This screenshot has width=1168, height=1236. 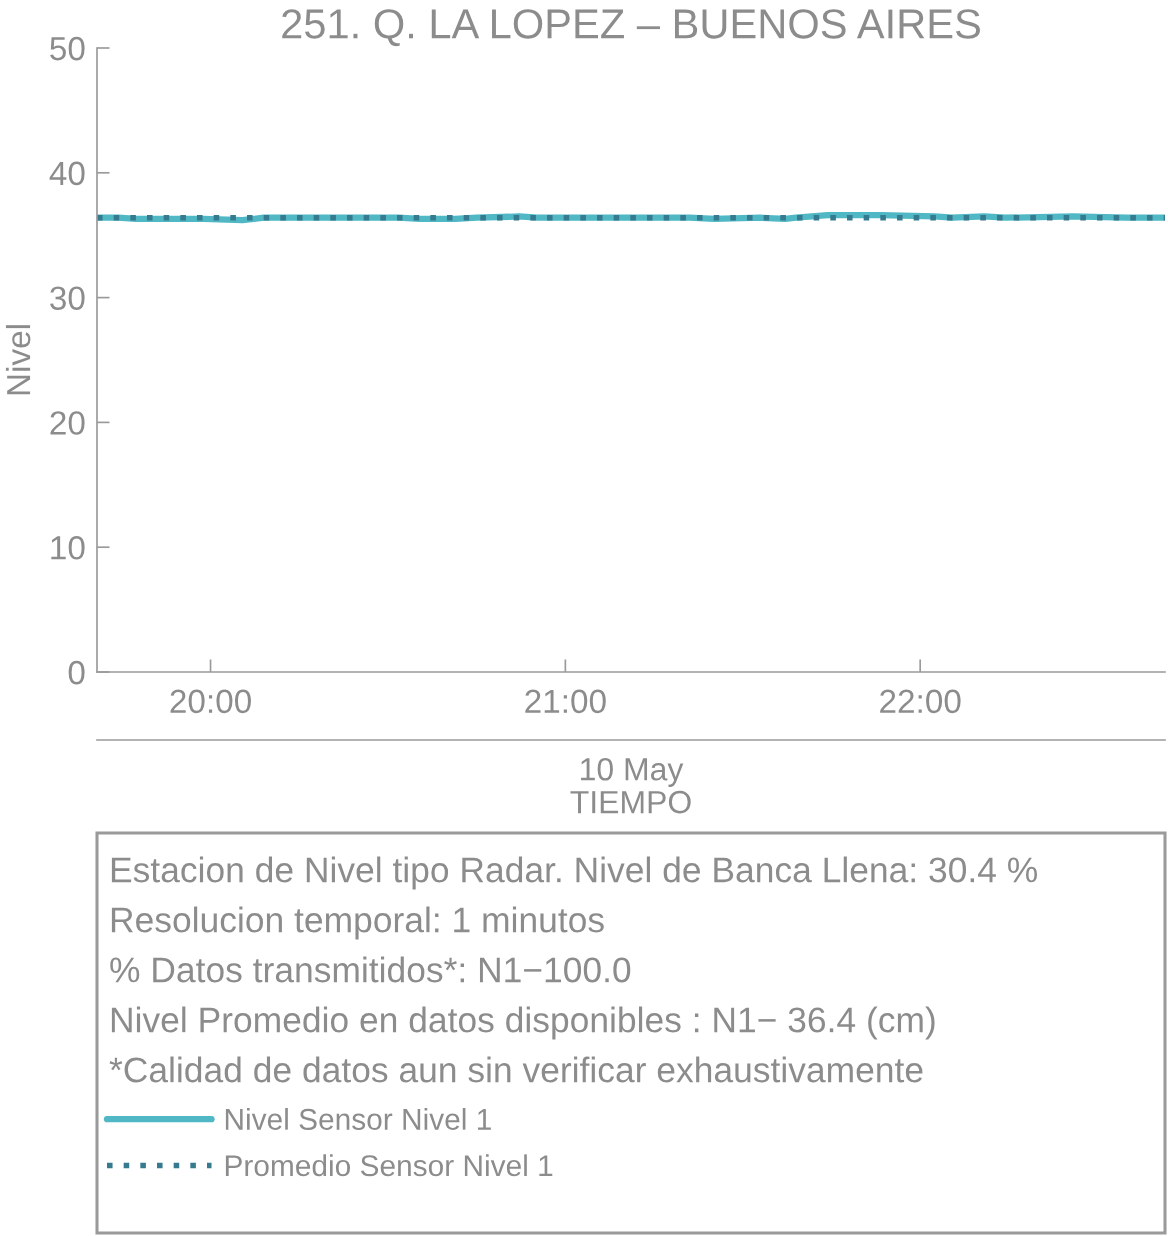 I want to click on text: *Calidad de datos aun sin verificar exhaustivamente, so click(x=516, y=1069).